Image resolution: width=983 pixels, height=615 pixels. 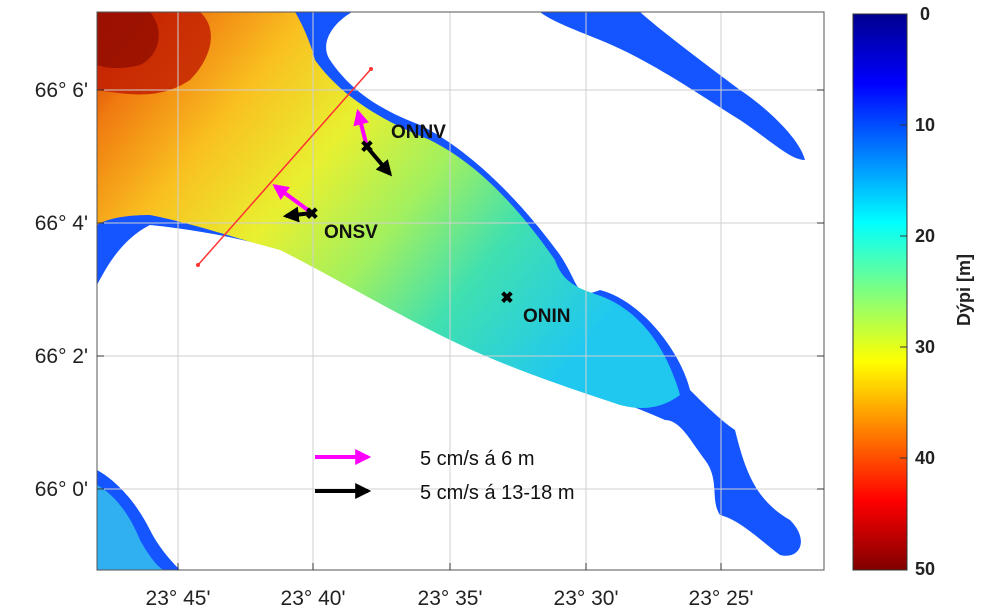 What do you see at coordinates (61, 356) in the screenshot?
I see `lat-tick-label: 66° 2'` at bounding box center [61, 356].